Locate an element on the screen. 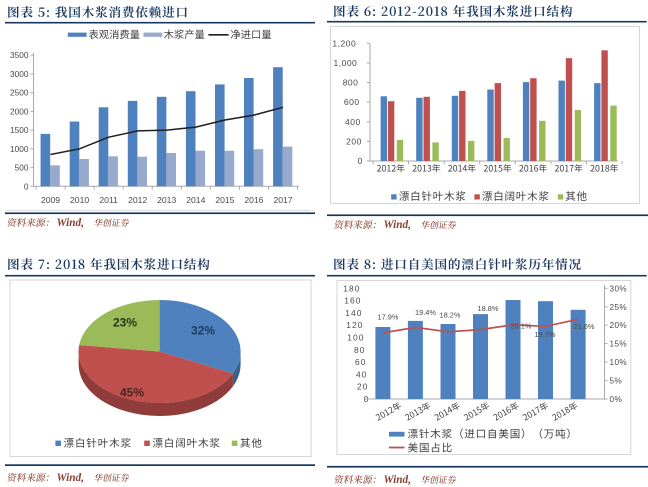 The height and width of the screenshot is (487, 648). svg-text: 200 is located at coordinates (354, 141).